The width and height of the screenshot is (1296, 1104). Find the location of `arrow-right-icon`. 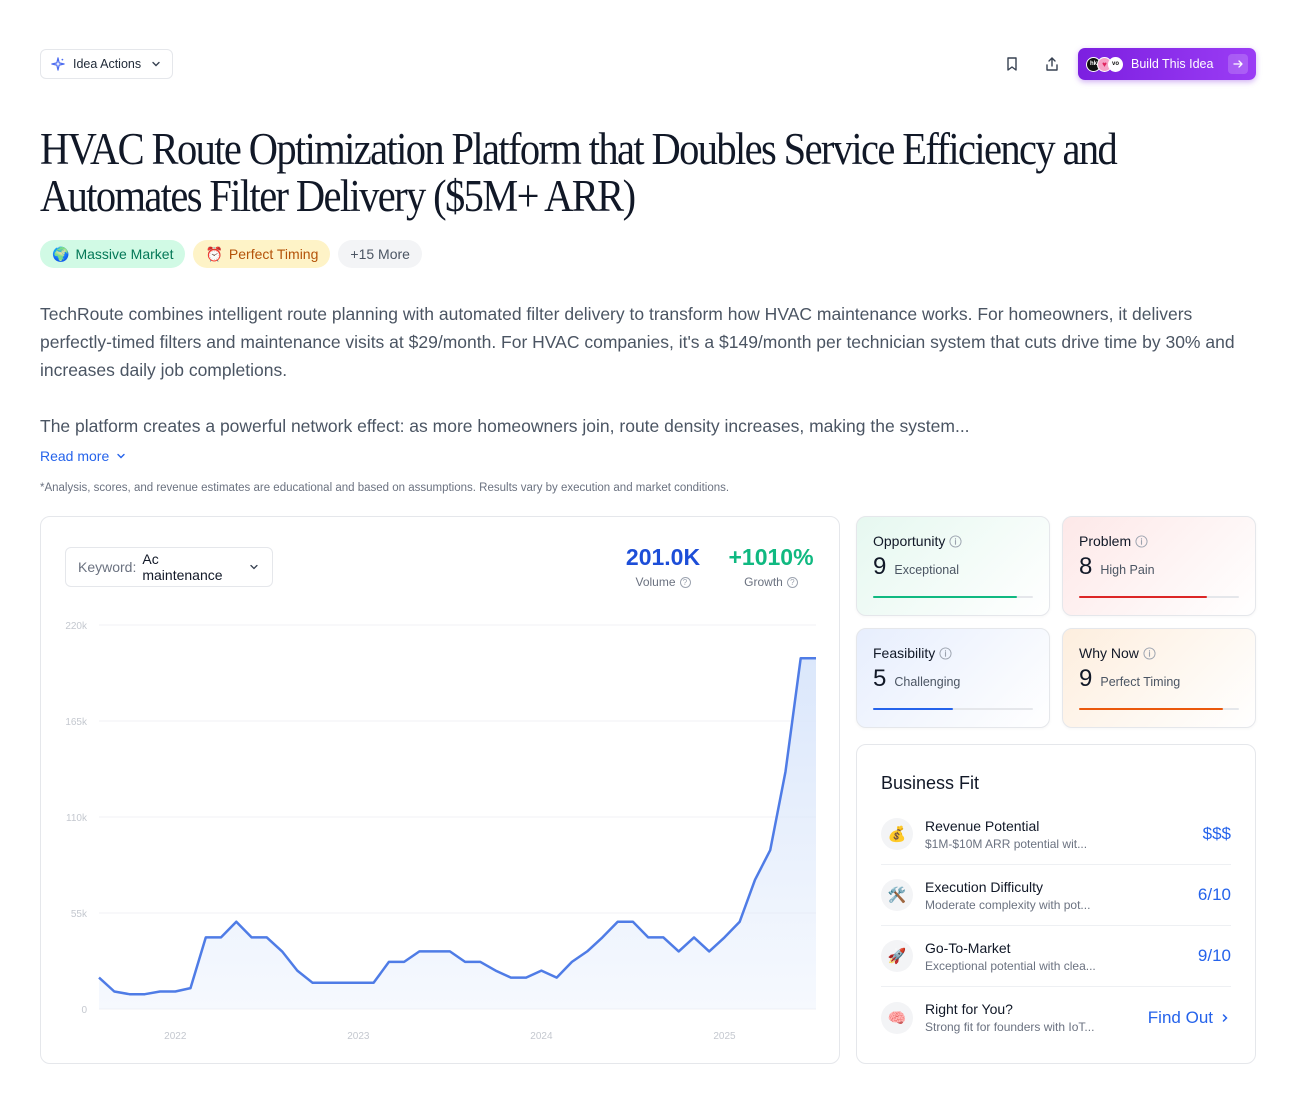

arrow-right-icon is located at coordinates (1238, 64).